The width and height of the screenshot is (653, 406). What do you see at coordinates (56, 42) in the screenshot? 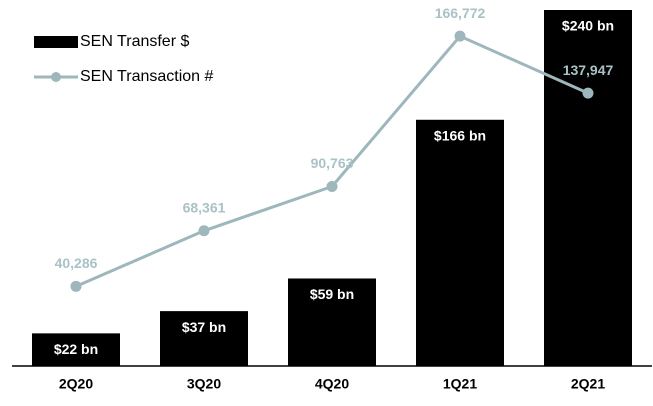
I see `legend-swatch` at bounding box center [56, 42].